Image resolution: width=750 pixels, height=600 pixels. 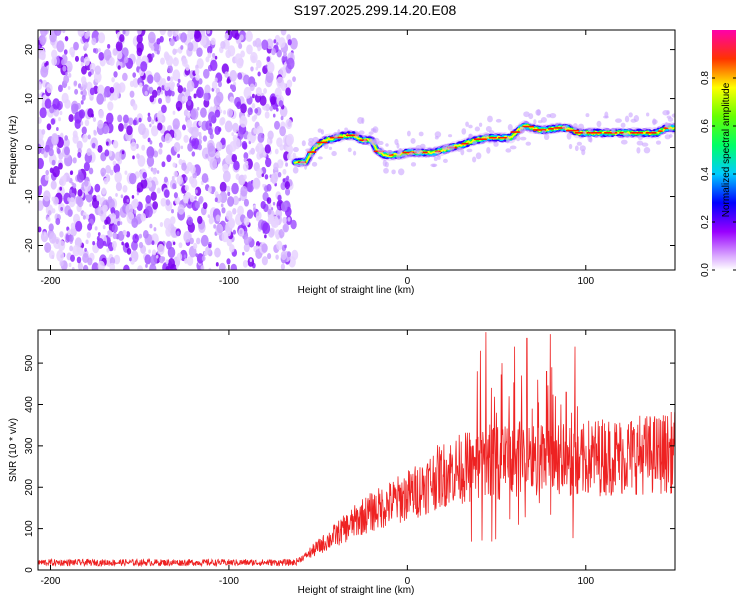 I want to click on snr-y-tick-label: 100, so click(x=29, y=528).